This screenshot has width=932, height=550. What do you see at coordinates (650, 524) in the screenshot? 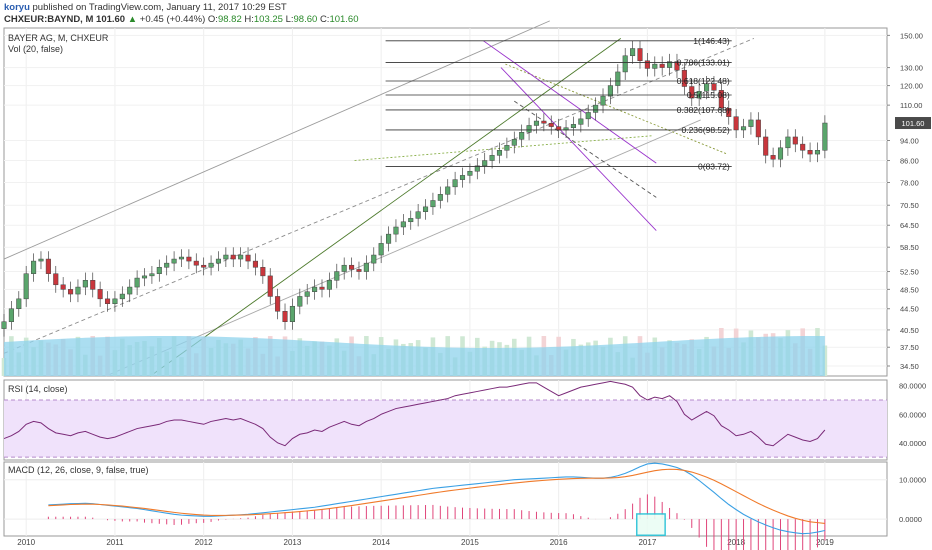
I see `macd-highlight-box` at bounding box center [650, 524].